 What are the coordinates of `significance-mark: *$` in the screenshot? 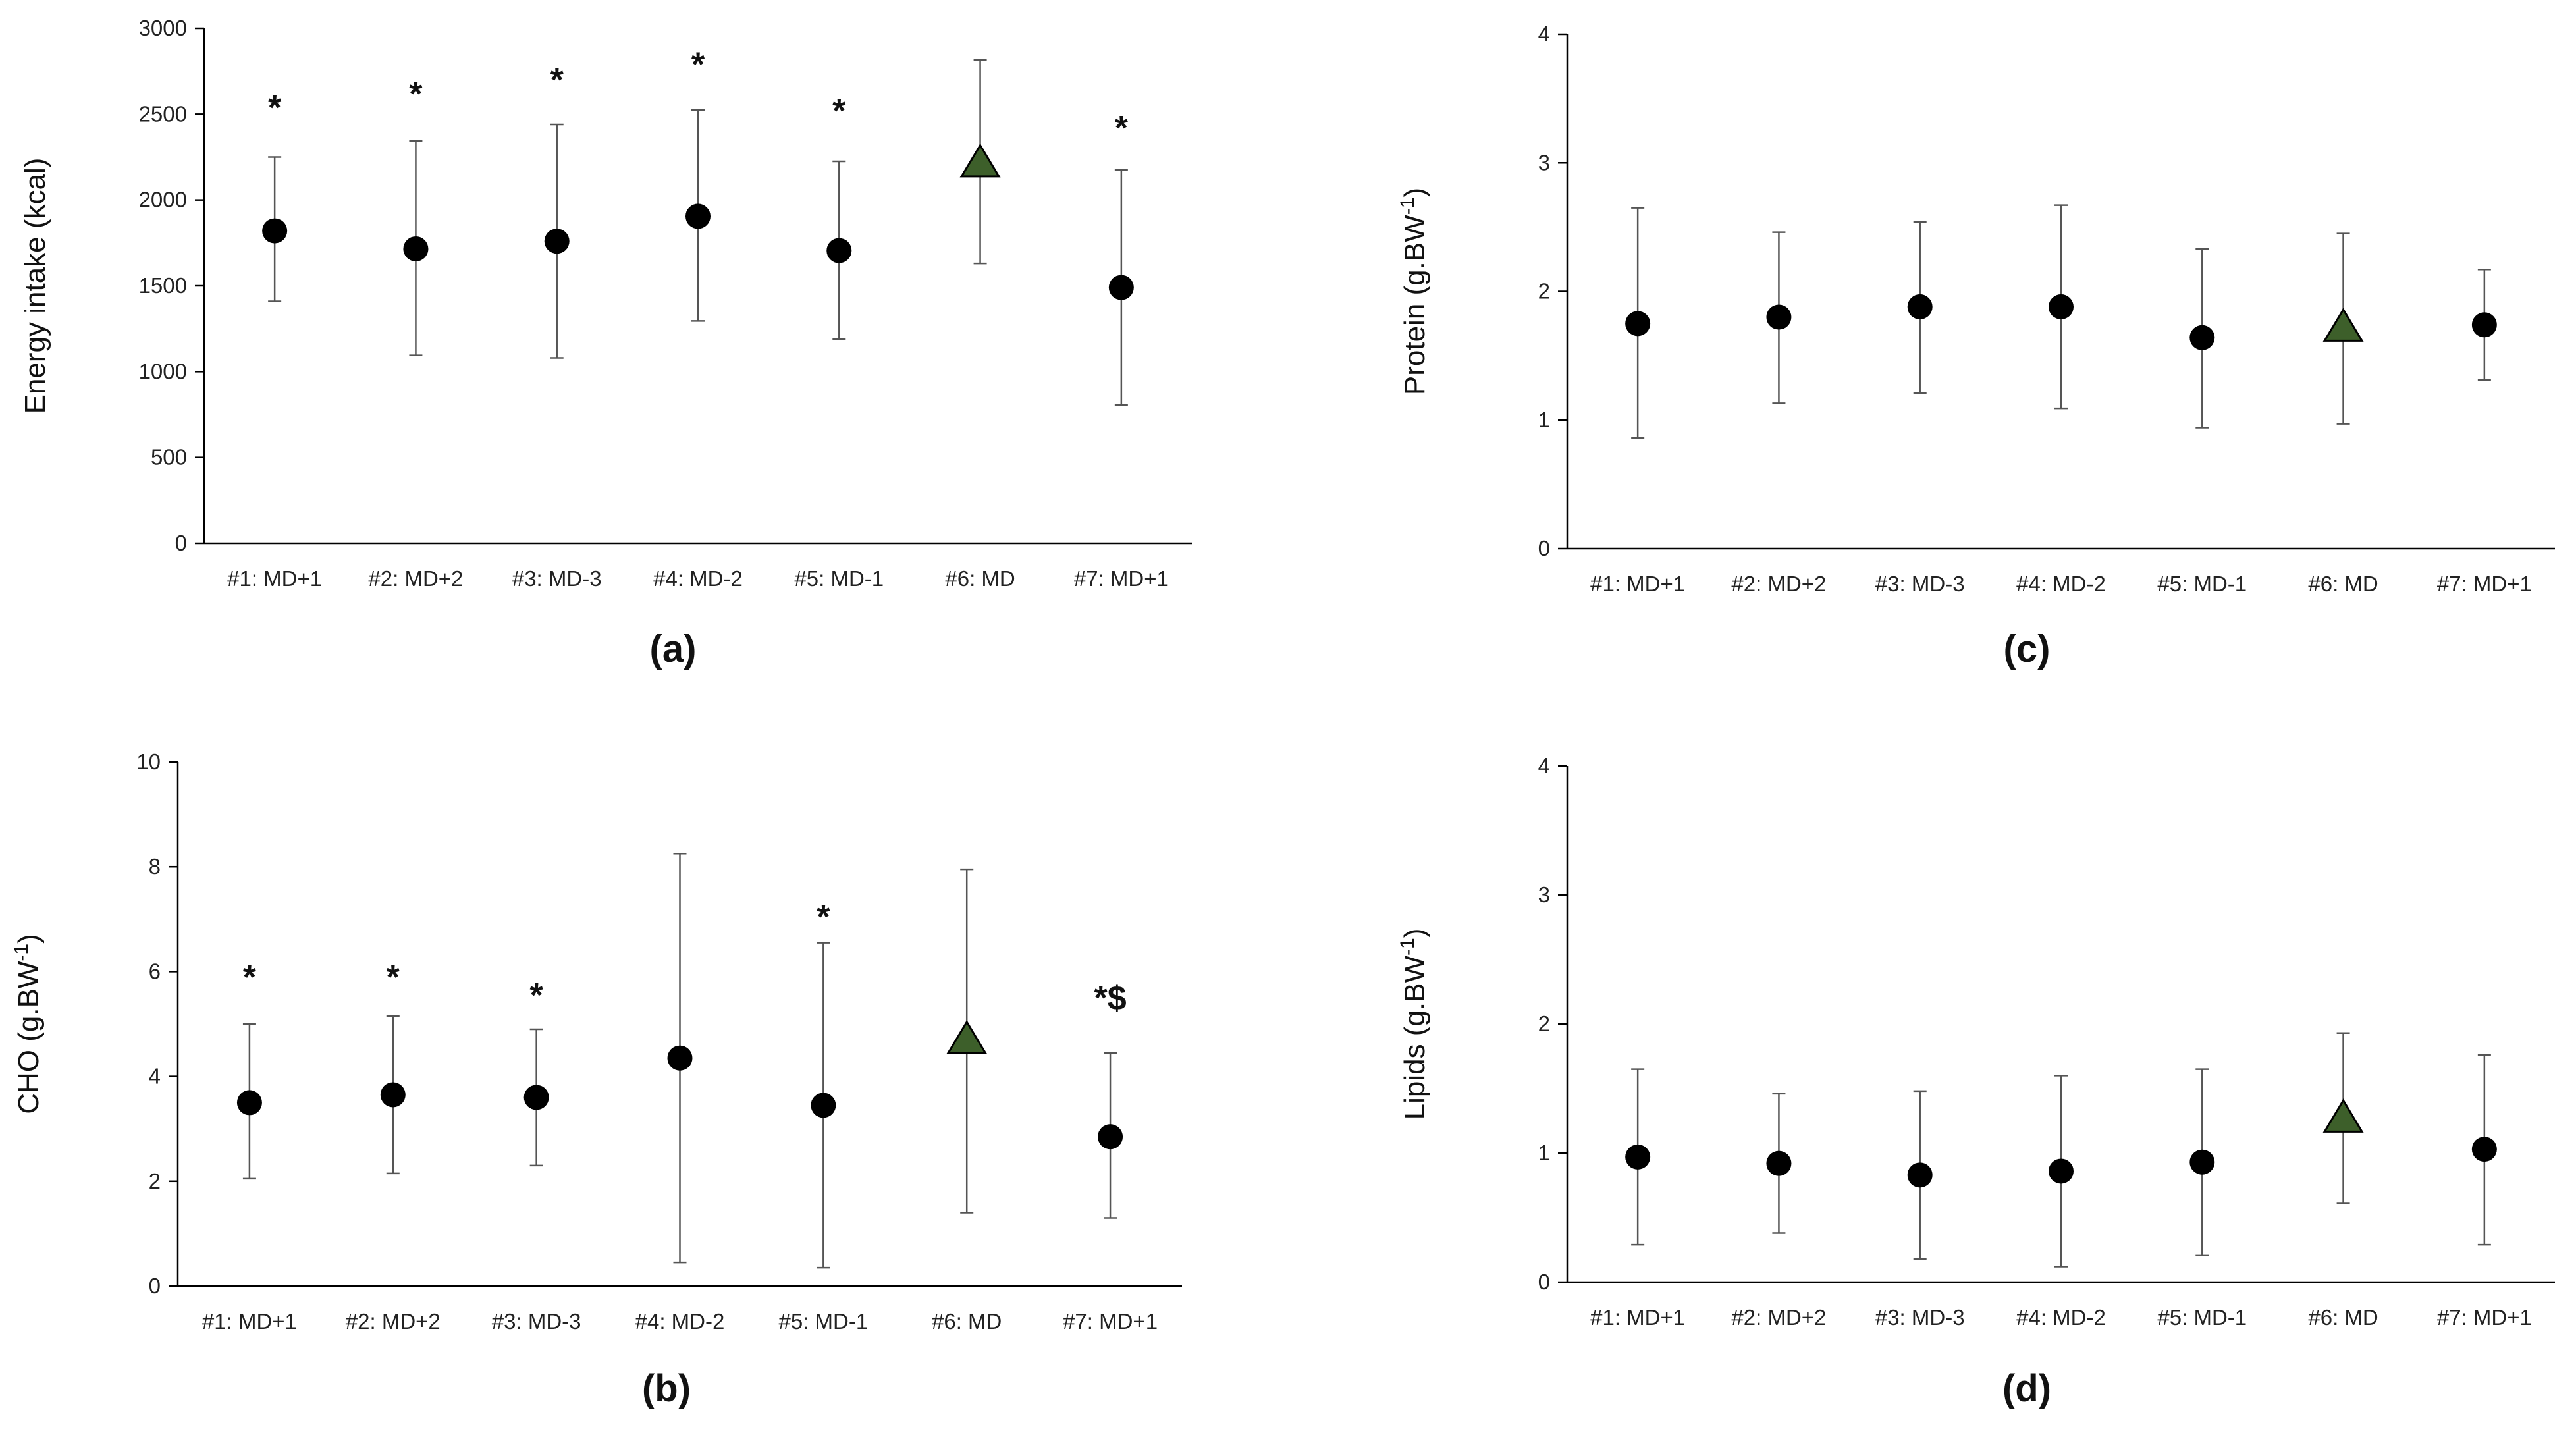 It's located at (1110, 998).